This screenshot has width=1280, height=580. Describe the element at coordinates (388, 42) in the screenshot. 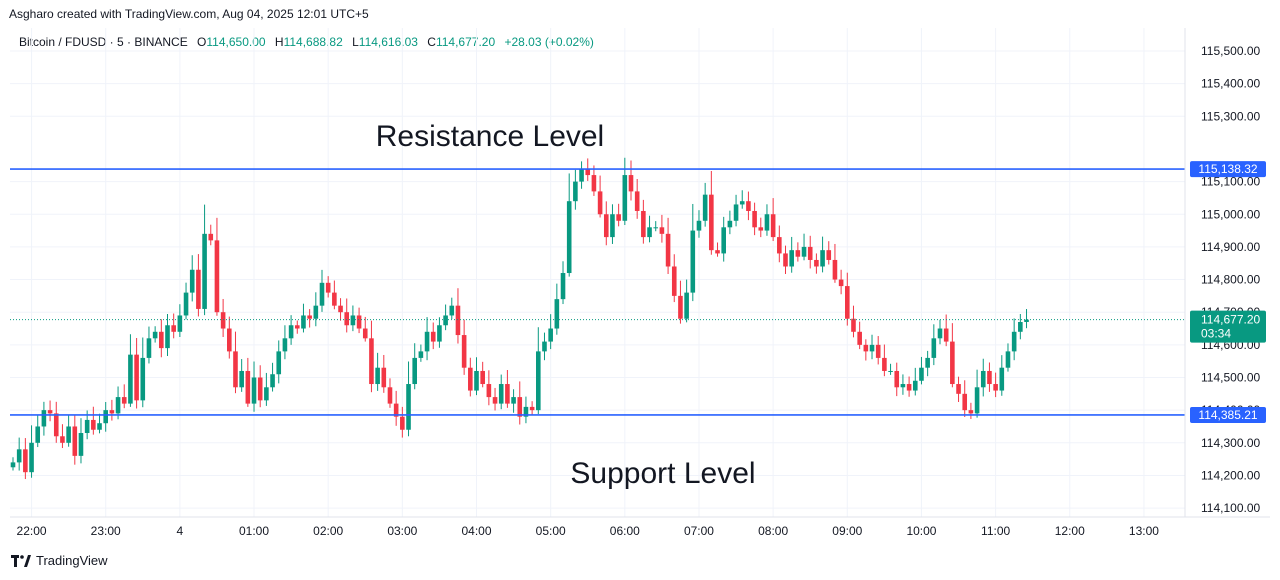

I see `low-value: 114,616.03` at that location.